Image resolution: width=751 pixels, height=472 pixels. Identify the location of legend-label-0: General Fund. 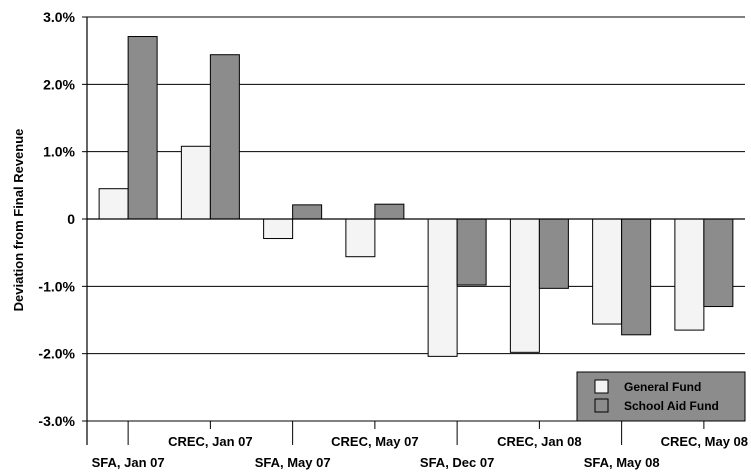
(662, 387).